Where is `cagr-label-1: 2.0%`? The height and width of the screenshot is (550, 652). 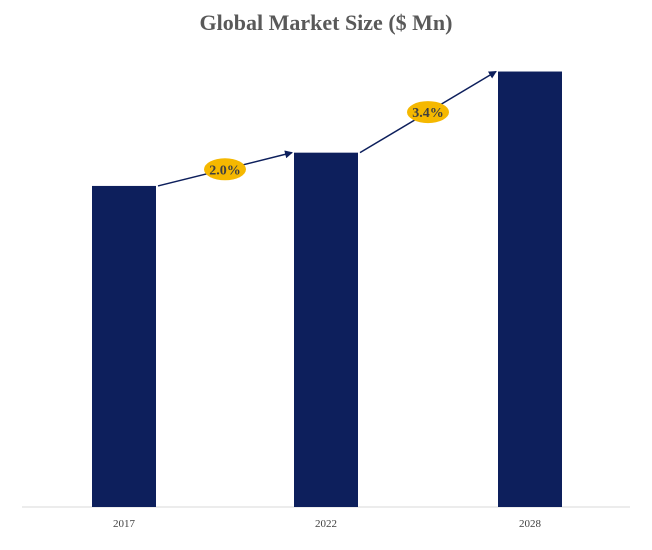 cagr-label-1: 2.0% is located at coordinates (225, 170).